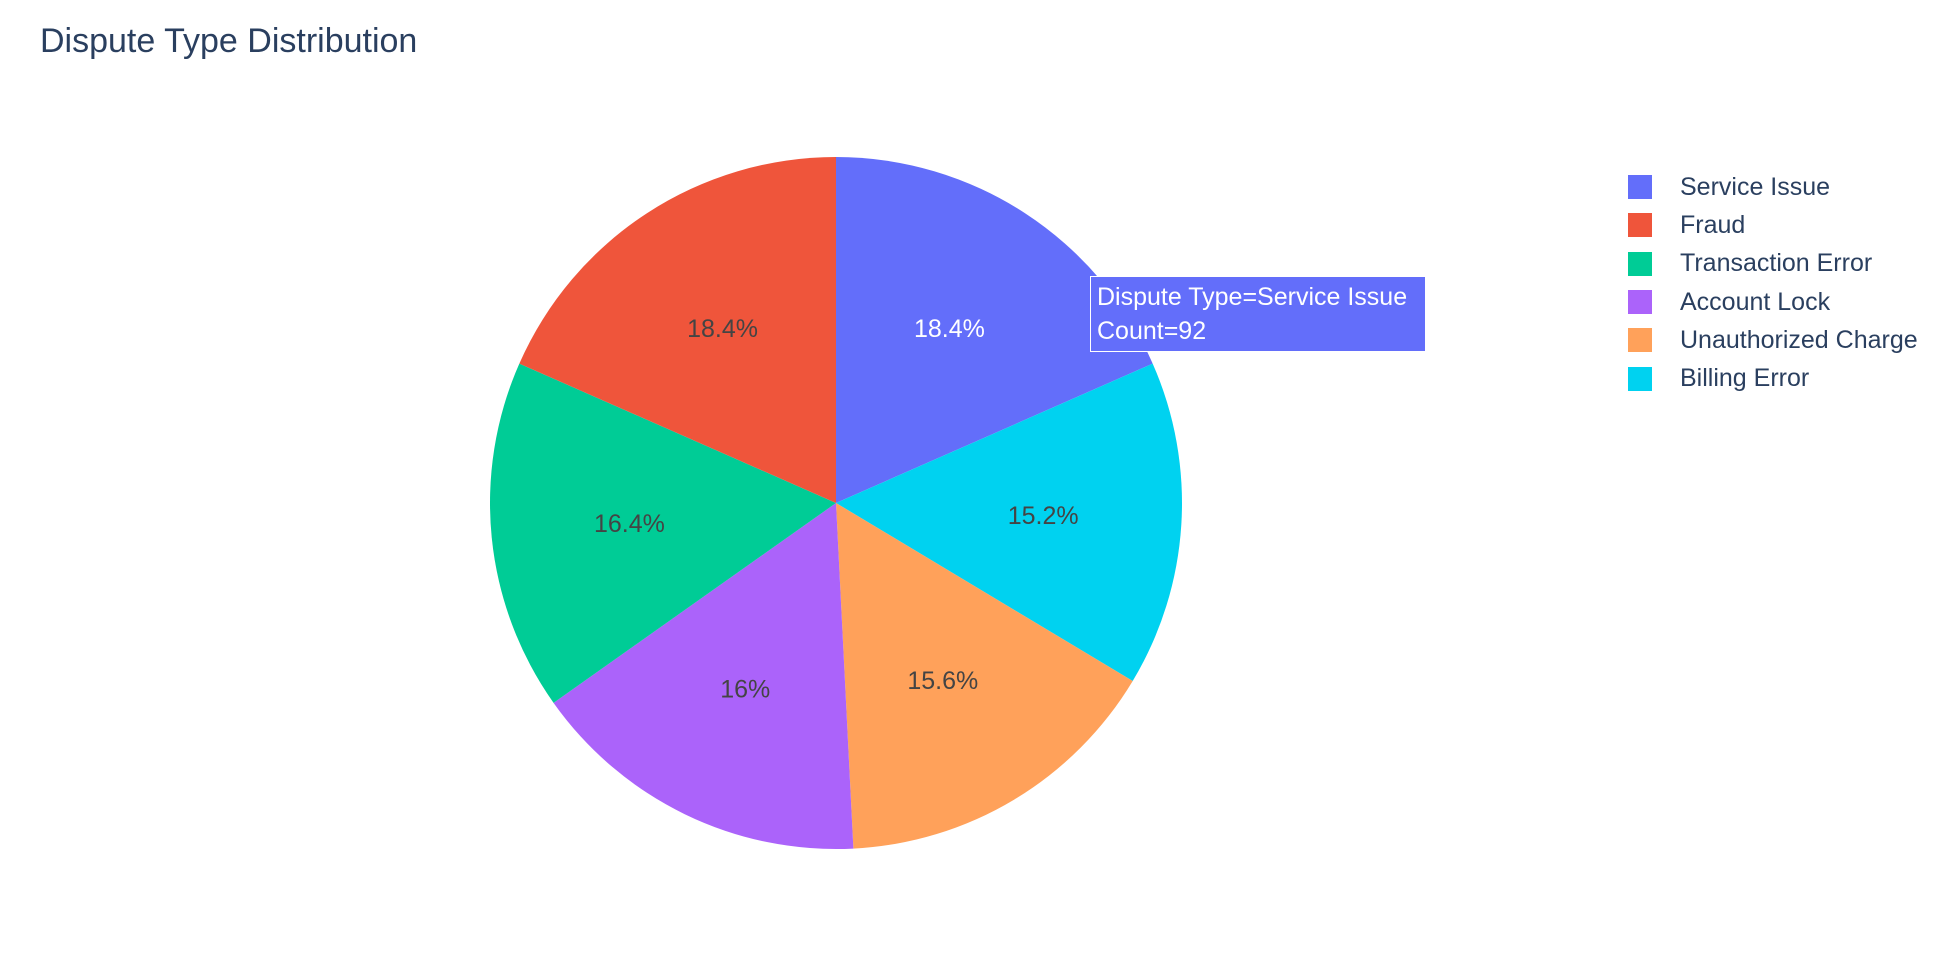 This screenshot has width=1948, height=972. What do you see at coordinates (984, 676) in the screenshot?
I see `pie-slice-unauthorized-charge` at bounding box center [984, 676].